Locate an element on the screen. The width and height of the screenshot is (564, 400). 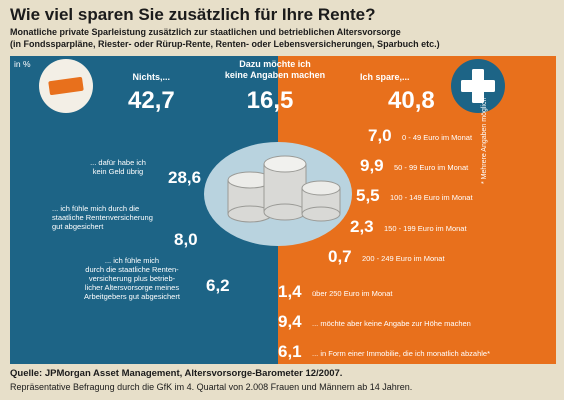
amount-row-3-label: 100 - 149 Euro im Monat is located at coordinates (431, 197).